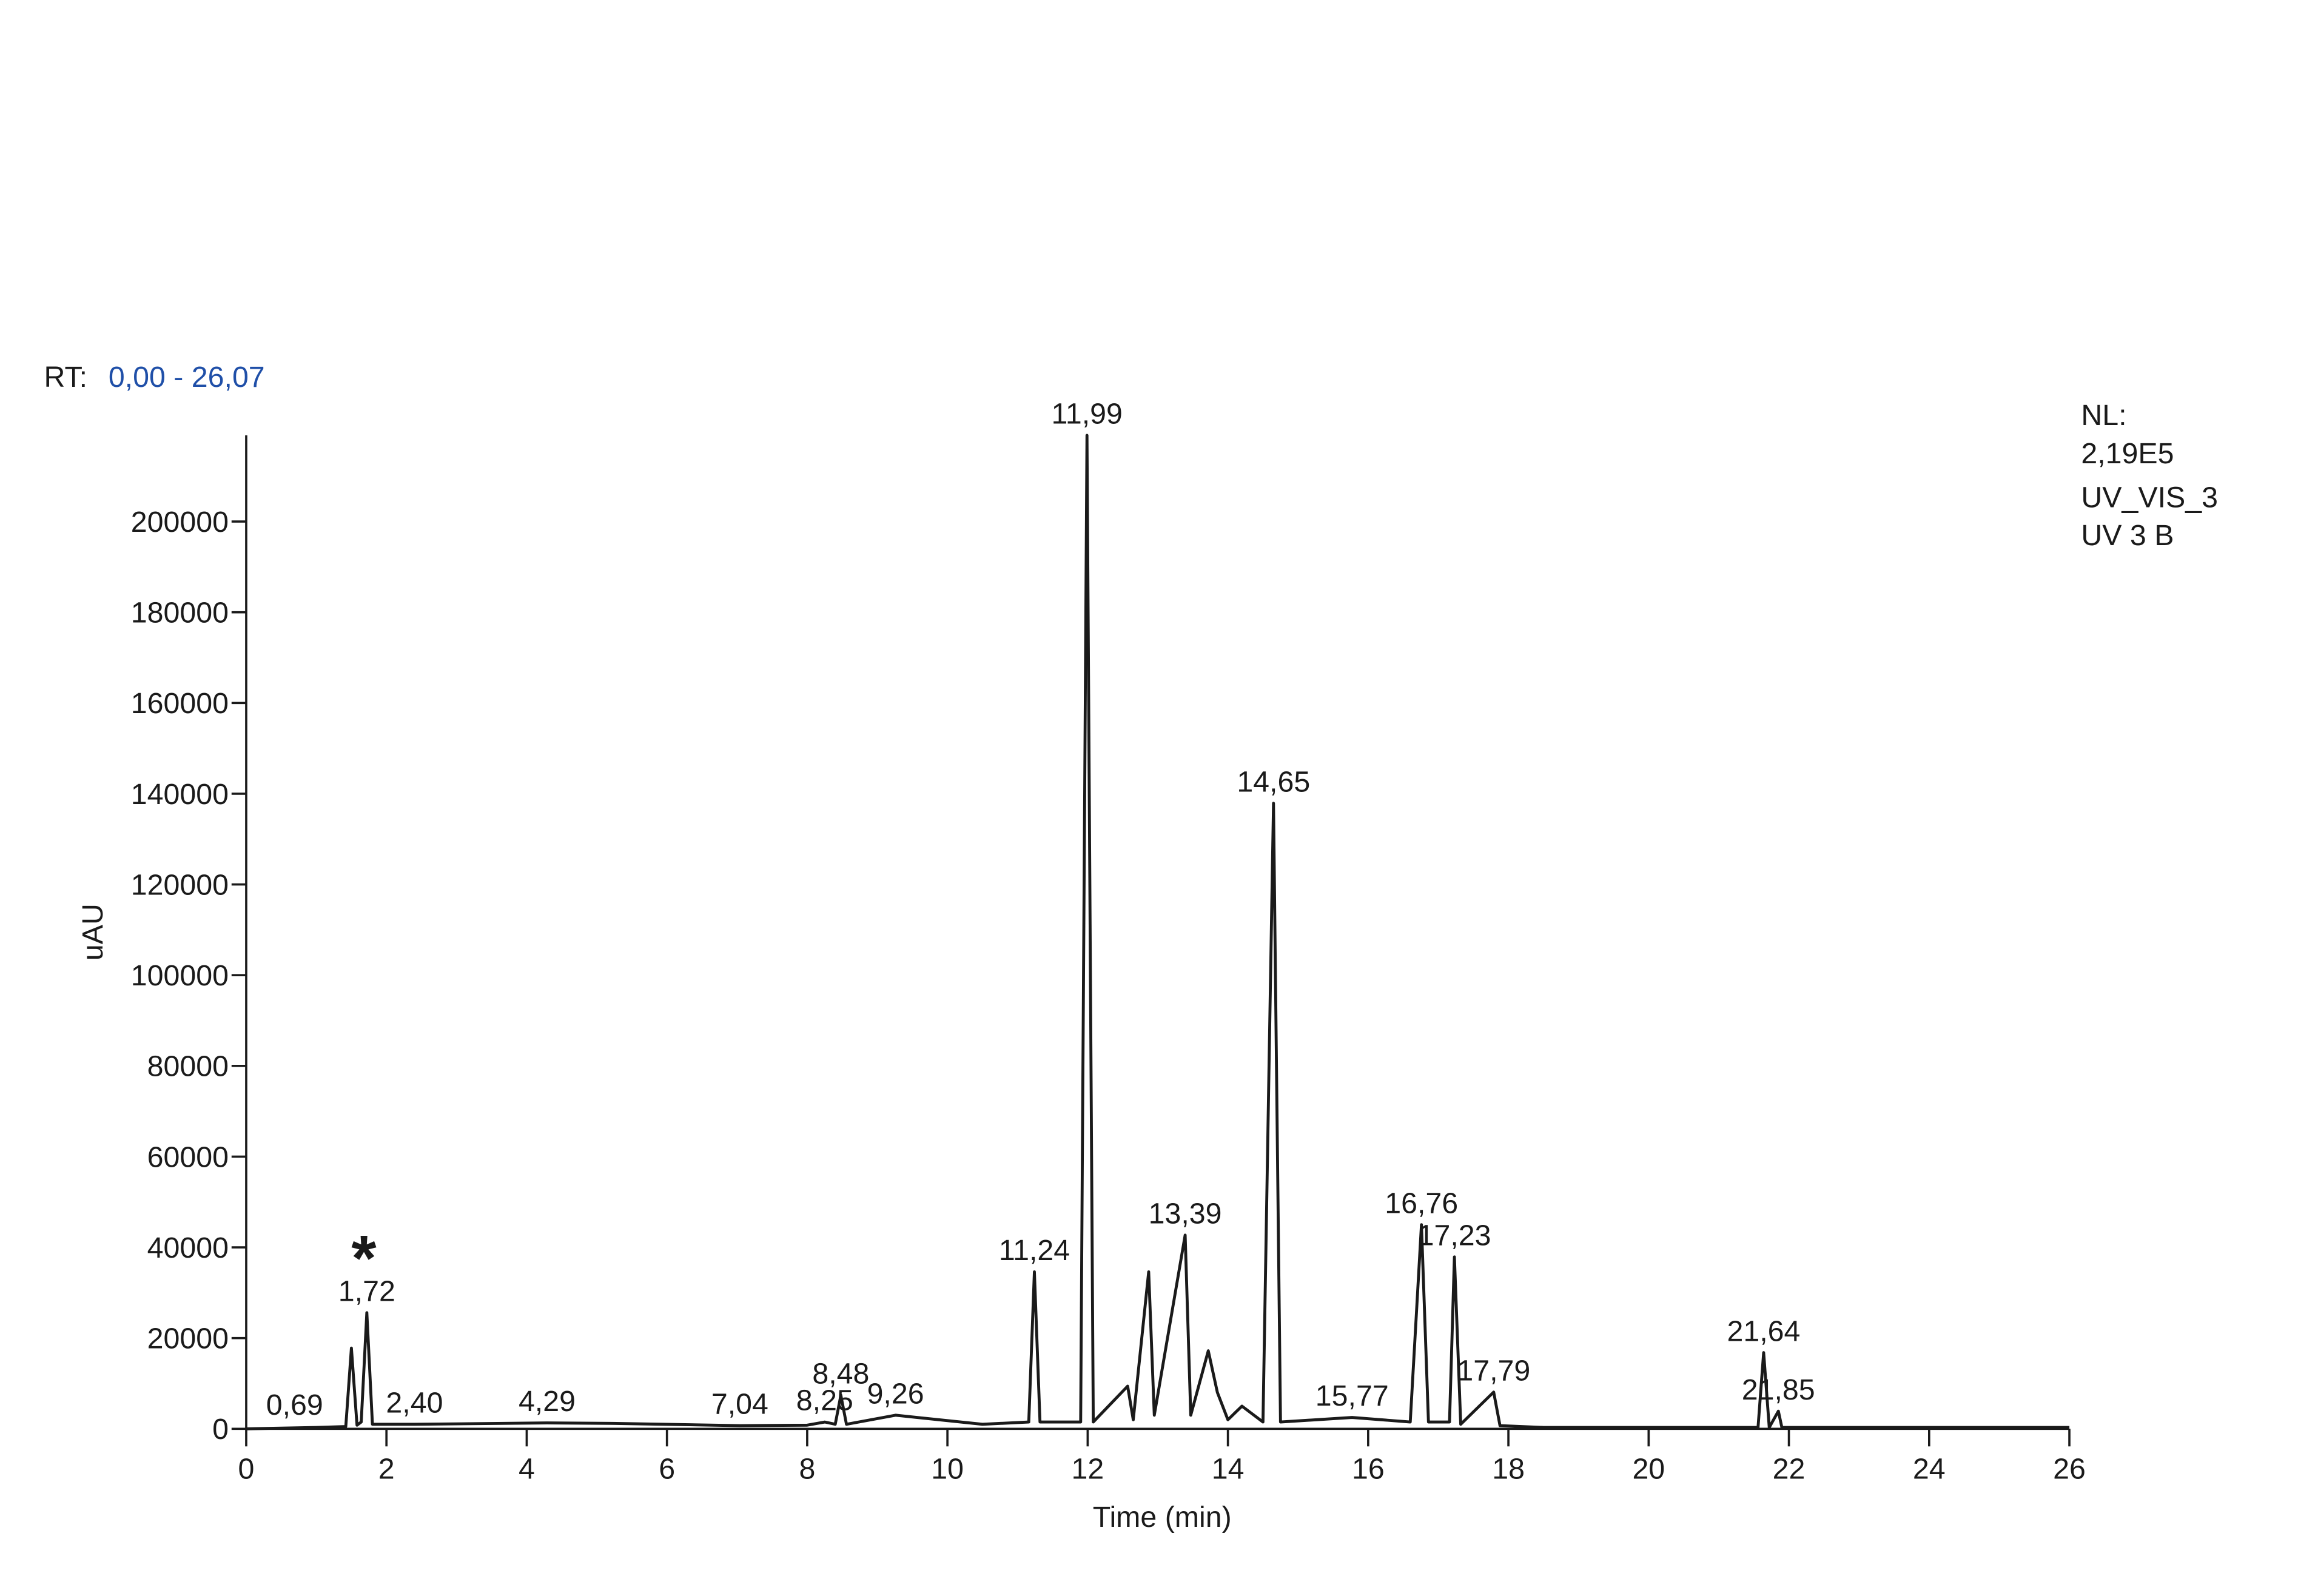 The height and width of the screenshot is (1596, 2298). I want to click on y-tick-label: 160000, so click(180, 703).